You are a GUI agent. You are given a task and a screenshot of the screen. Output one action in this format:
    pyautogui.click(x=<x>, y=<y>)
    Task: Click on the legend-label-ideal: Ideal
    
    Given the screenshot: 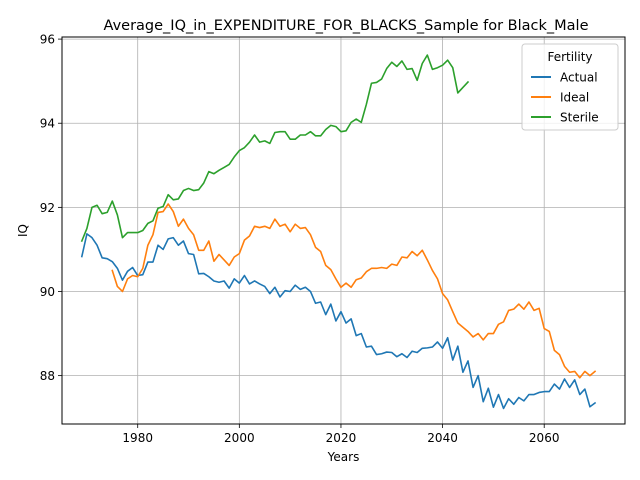 What is the action you would take?
    pyautogui.click(x=574, y=98)
    